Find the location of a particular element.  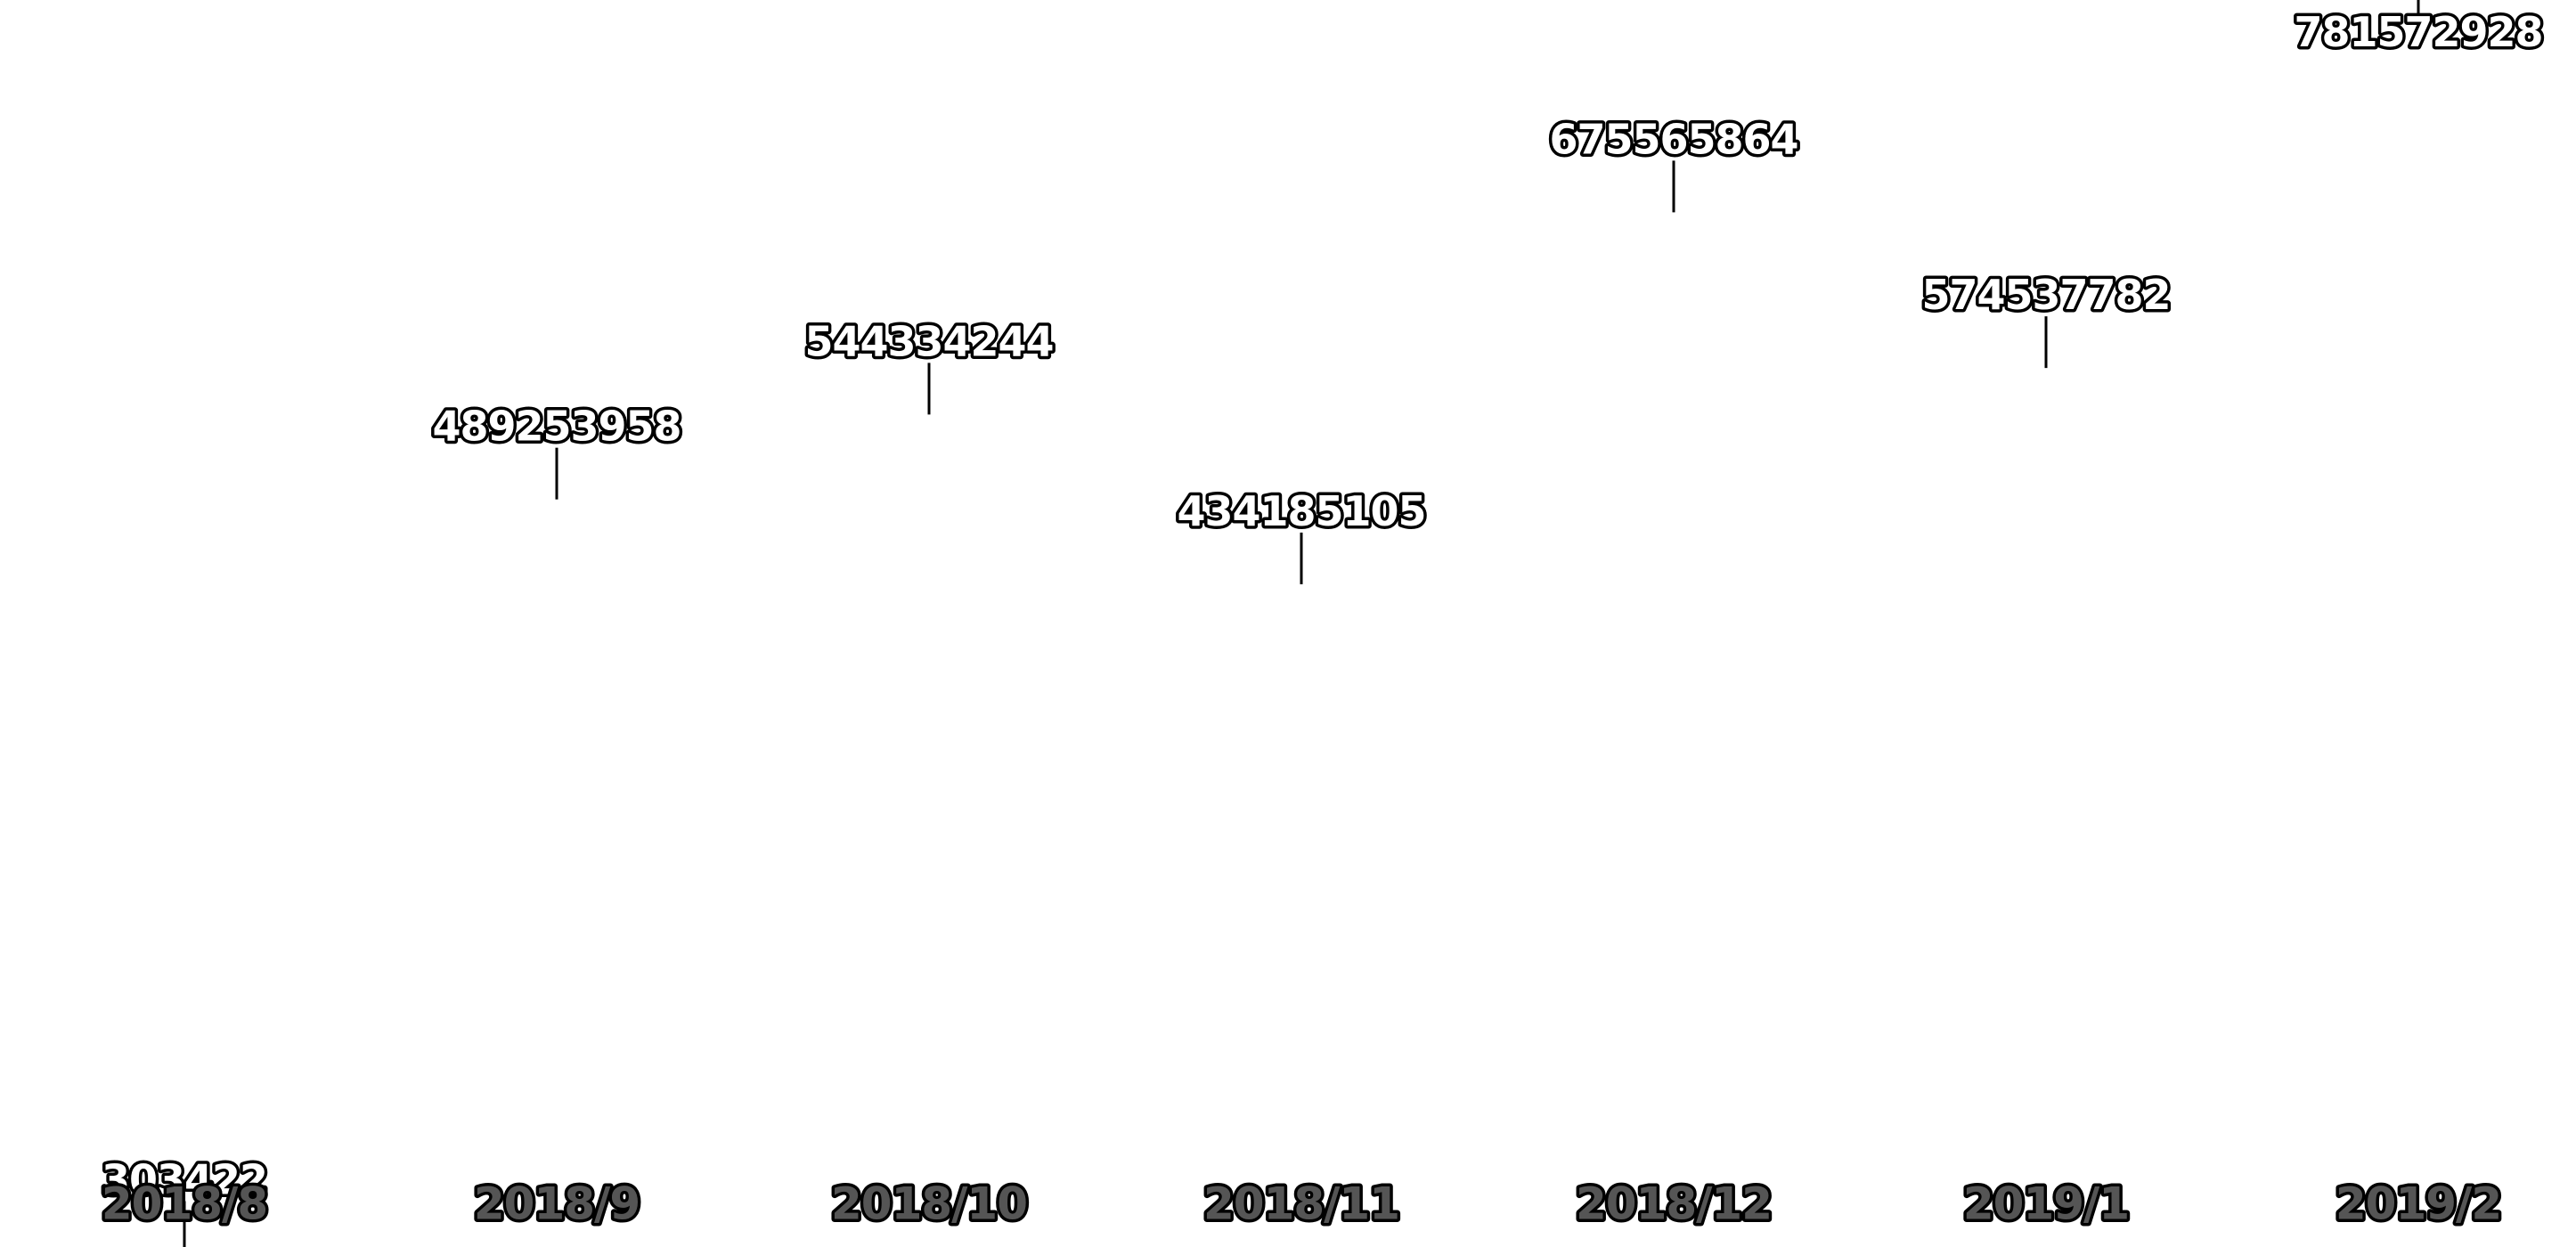

data-label: 781572928 is located at coordinates (2418, 32).